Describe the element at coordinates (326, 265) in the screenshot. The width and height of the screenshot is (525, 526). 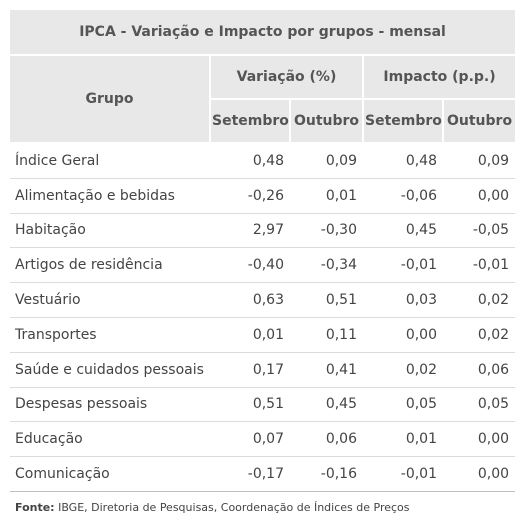
I see `cell-variacao-outubro: -0,34` at that location.